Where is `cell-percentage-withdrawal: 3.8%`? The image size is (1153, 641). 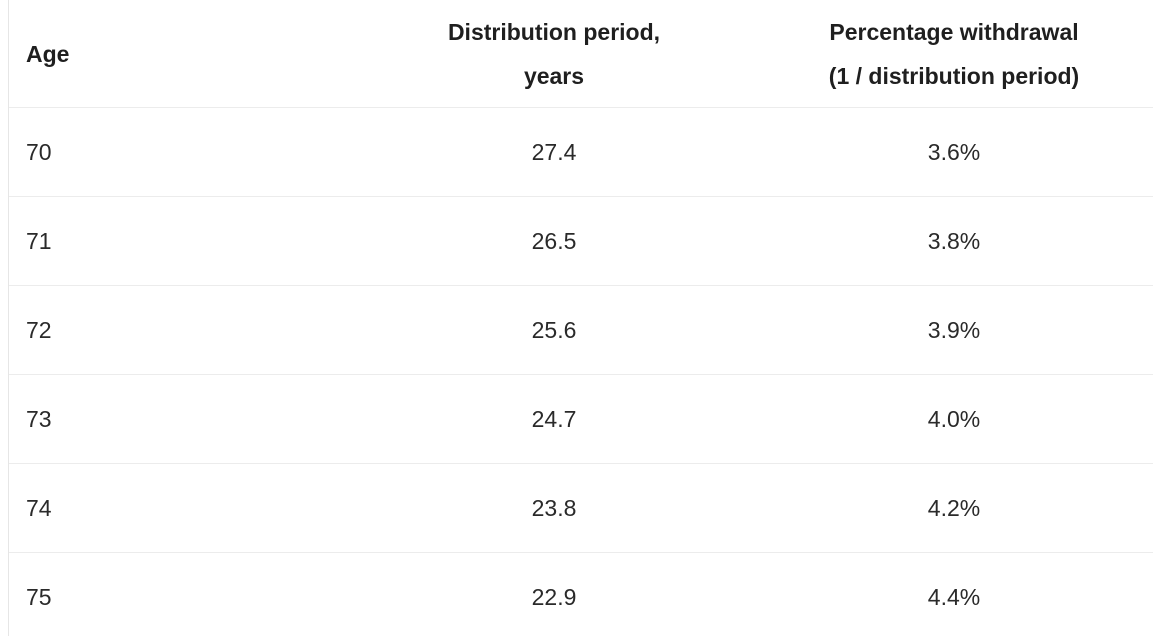
cell-percentage-withdrawal: 3.8% is located at coordinates (953, 241).